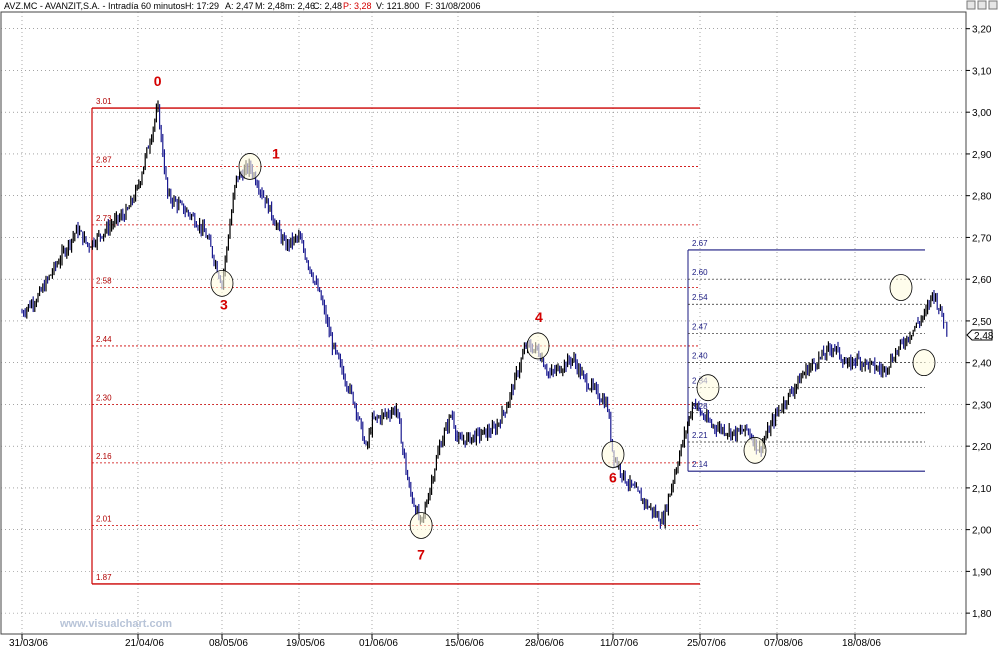 Image resolution: width=1000 pixels, height=650 pixels. I want to click on y-tick-label: 2,20, so click(982, 447).